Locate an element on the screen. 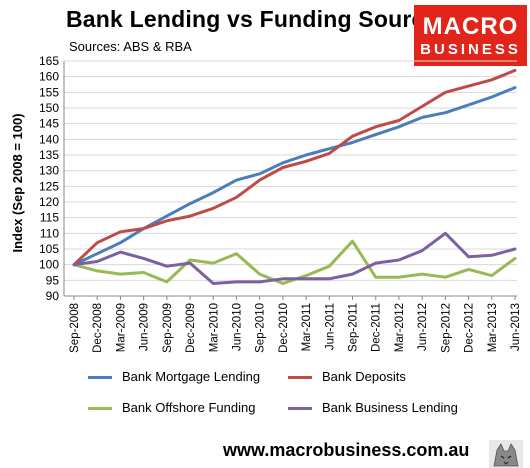 This screenshot has height=468, width=530. y-tick-label: 105 is located at coordinates (49, 249).